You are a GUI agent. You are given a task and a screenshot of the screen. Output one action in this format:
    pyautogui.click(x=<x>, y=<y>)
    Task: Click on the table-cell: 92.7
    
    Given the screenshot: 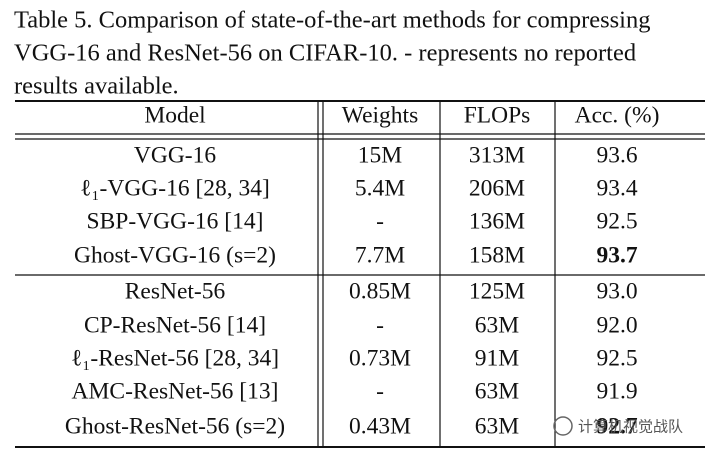 What is the action you would take?
    pyautogui.click(x=616, y=426)
    